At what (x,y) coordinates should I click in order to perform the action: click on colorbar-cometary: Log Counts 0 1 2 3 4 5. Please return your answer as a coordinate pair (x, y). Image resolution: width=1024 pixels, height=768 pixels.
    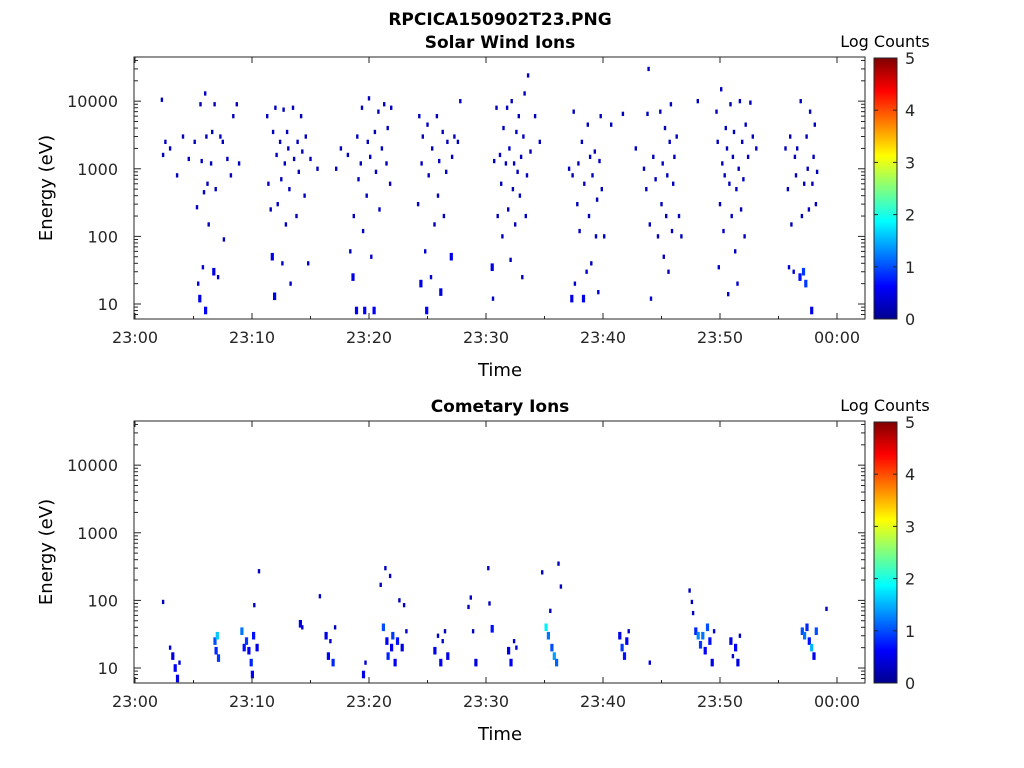
    Looking at the image, I should click on (885, 544).